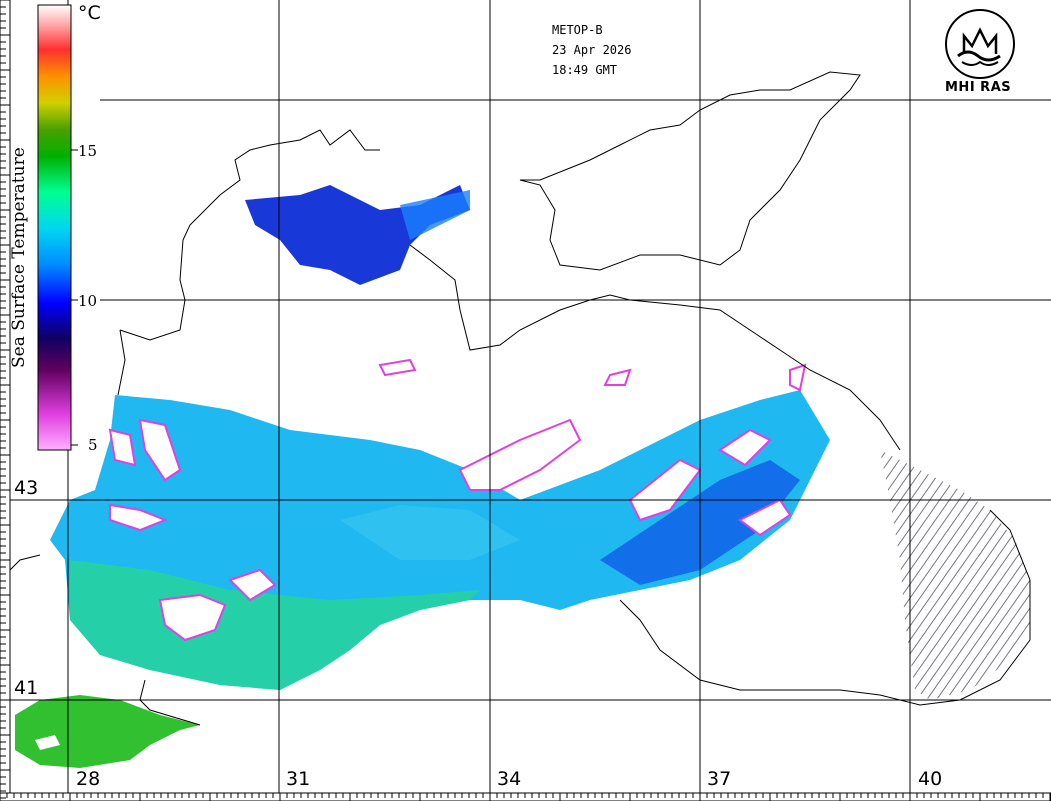 The height and width of the screenshot is (801, 1051). I want to click on legend-tick-10: 10, so click(88, 301).